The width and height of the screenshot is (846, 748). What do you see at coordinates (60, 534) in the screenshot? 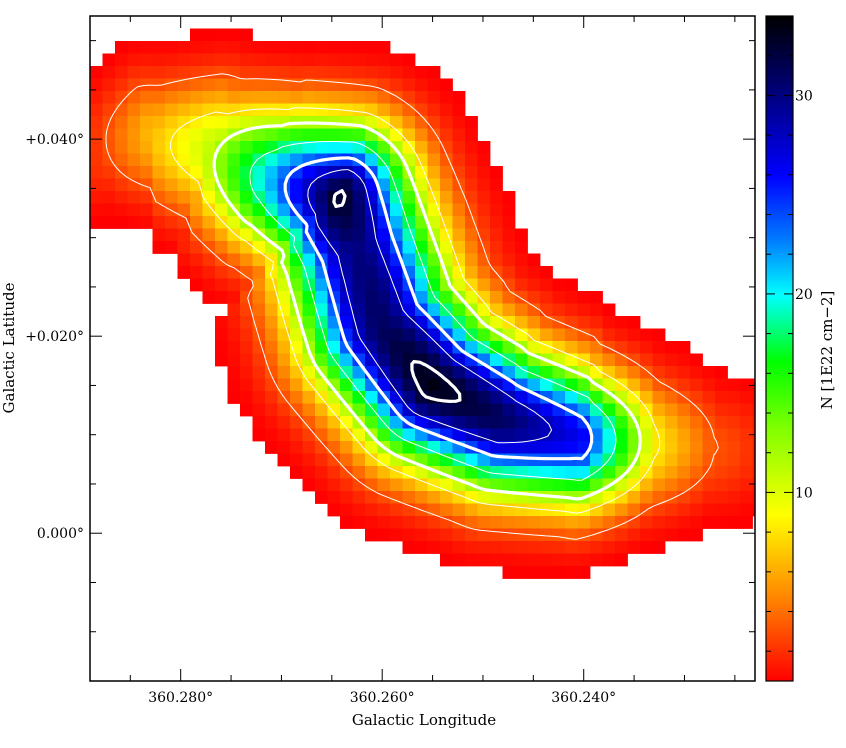
I see `y-tick-label: 0.000°` at bounding box center [60, 534].